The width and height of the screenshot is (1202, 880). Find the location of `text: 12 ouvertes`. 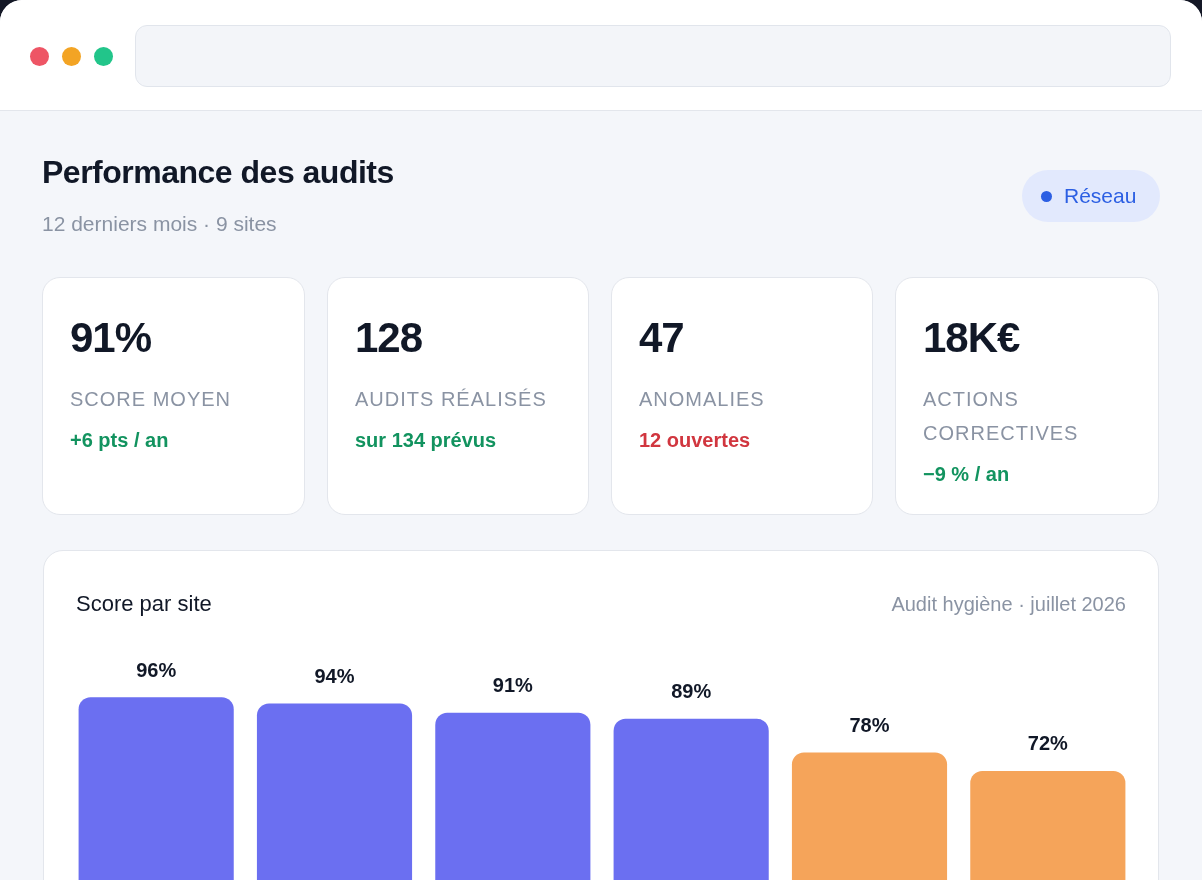

text: 12 ouvertes is located at coordinates (695, 440).